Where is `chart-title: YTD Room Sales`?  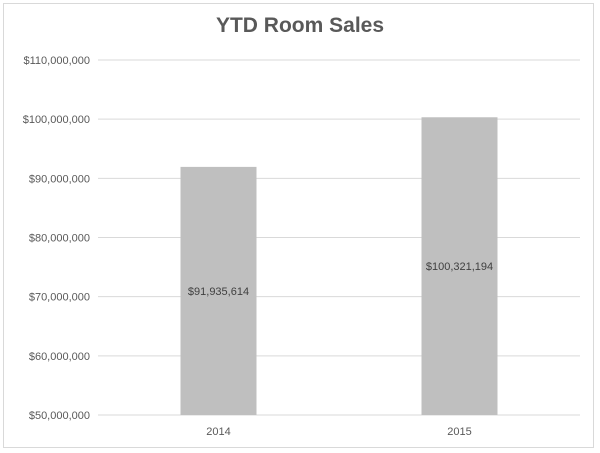 chart-title: YTD Room Sales is located at coordinates (300, 25).